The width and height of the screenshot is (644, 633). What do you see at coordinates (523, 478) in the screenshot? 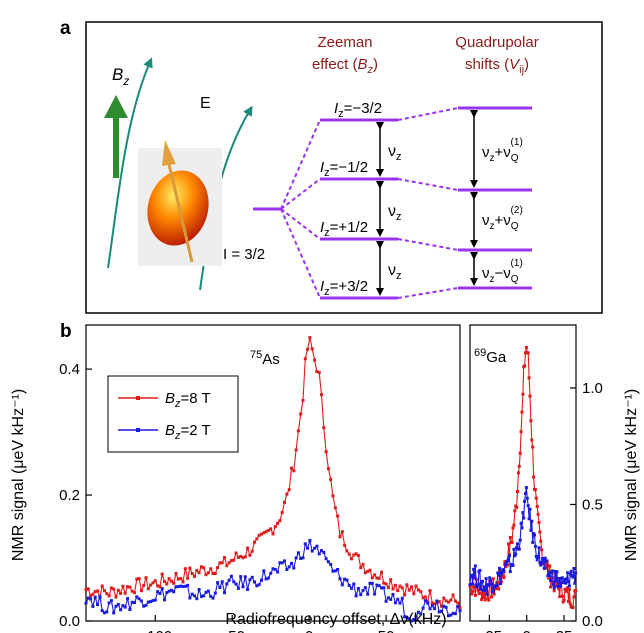
I see `ga69-series` at bounding box center [523, 478].